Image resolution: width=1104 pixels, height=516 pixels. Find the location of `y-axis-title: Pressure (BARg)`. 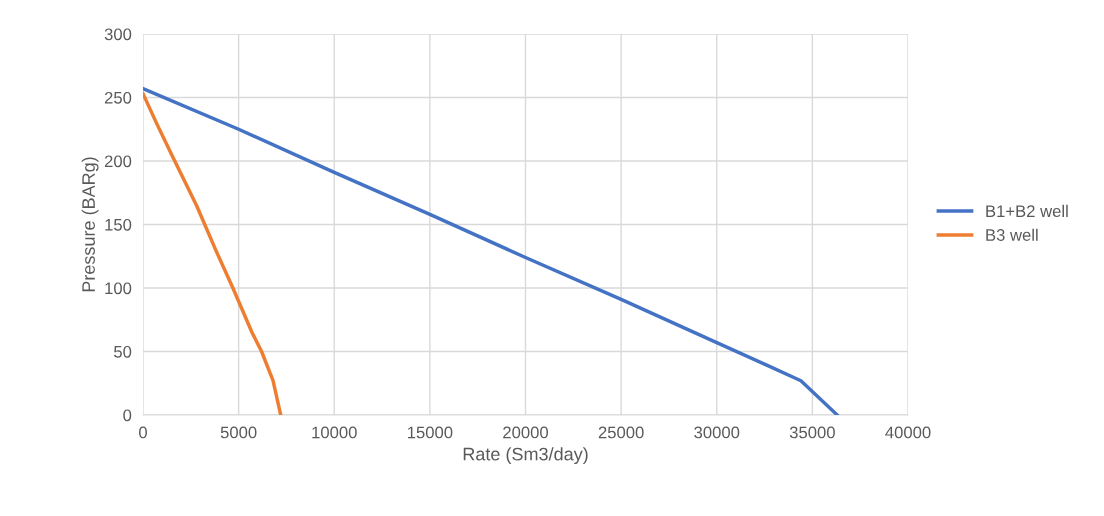

y-axis-title: Pressure (BARg) is located at coordinates (90, 224).